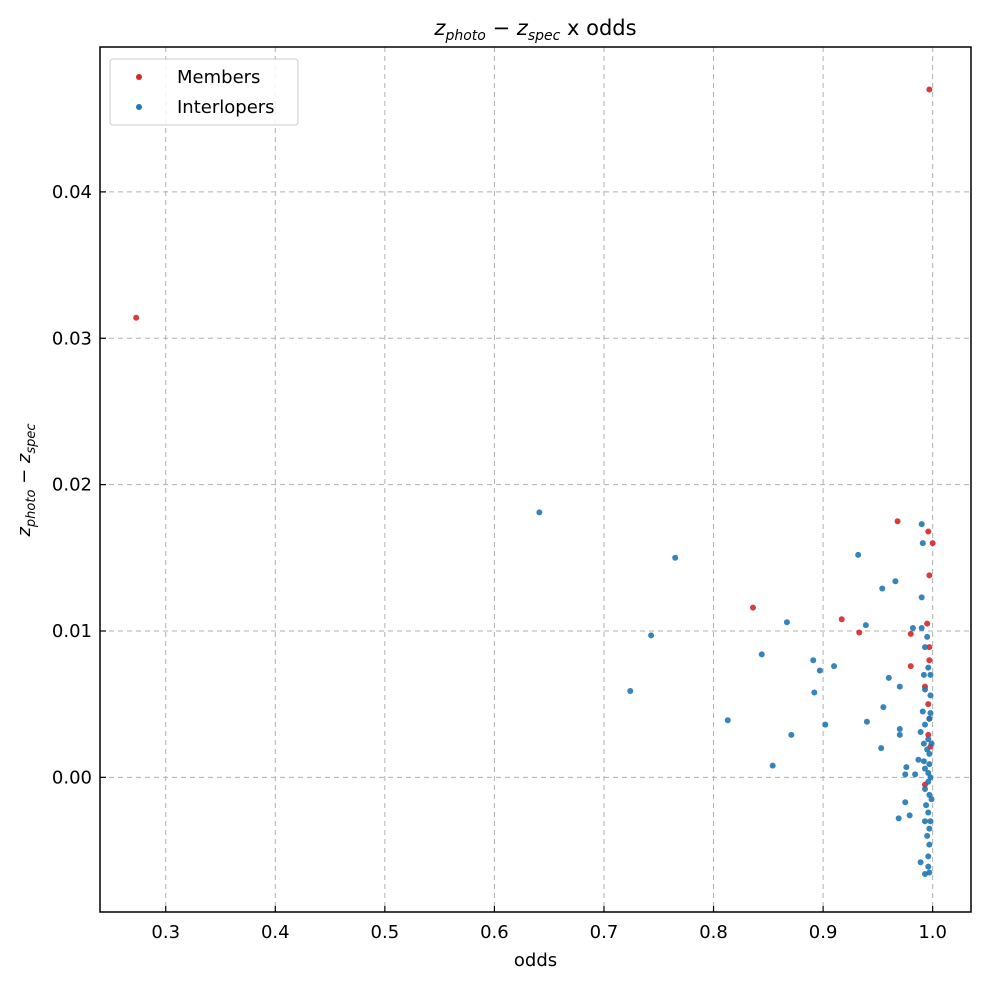  What do you see at coordinates (72, 777) in the screenshot?
I see `y-tick-label: 0.00` at bounding box center [72, 777].